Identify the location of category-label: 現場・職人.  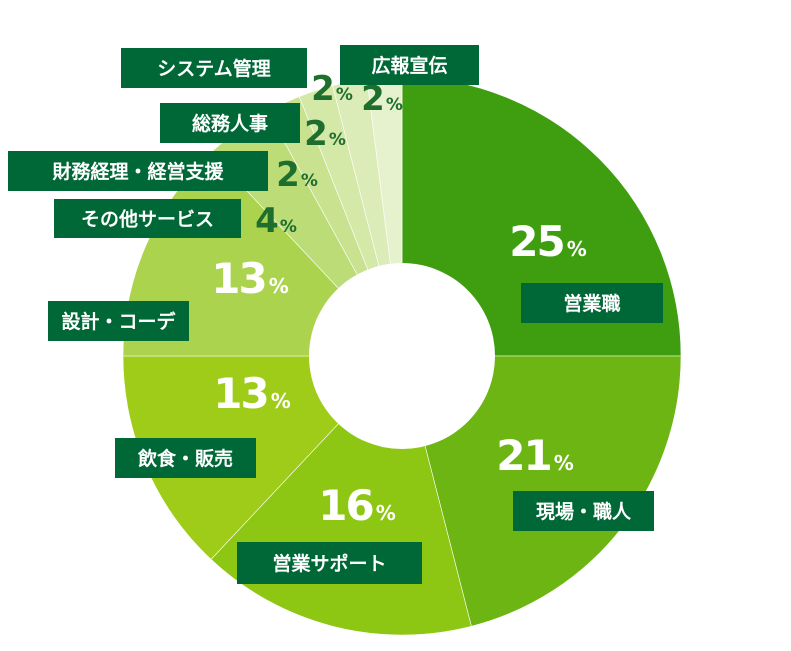
(583, 511).